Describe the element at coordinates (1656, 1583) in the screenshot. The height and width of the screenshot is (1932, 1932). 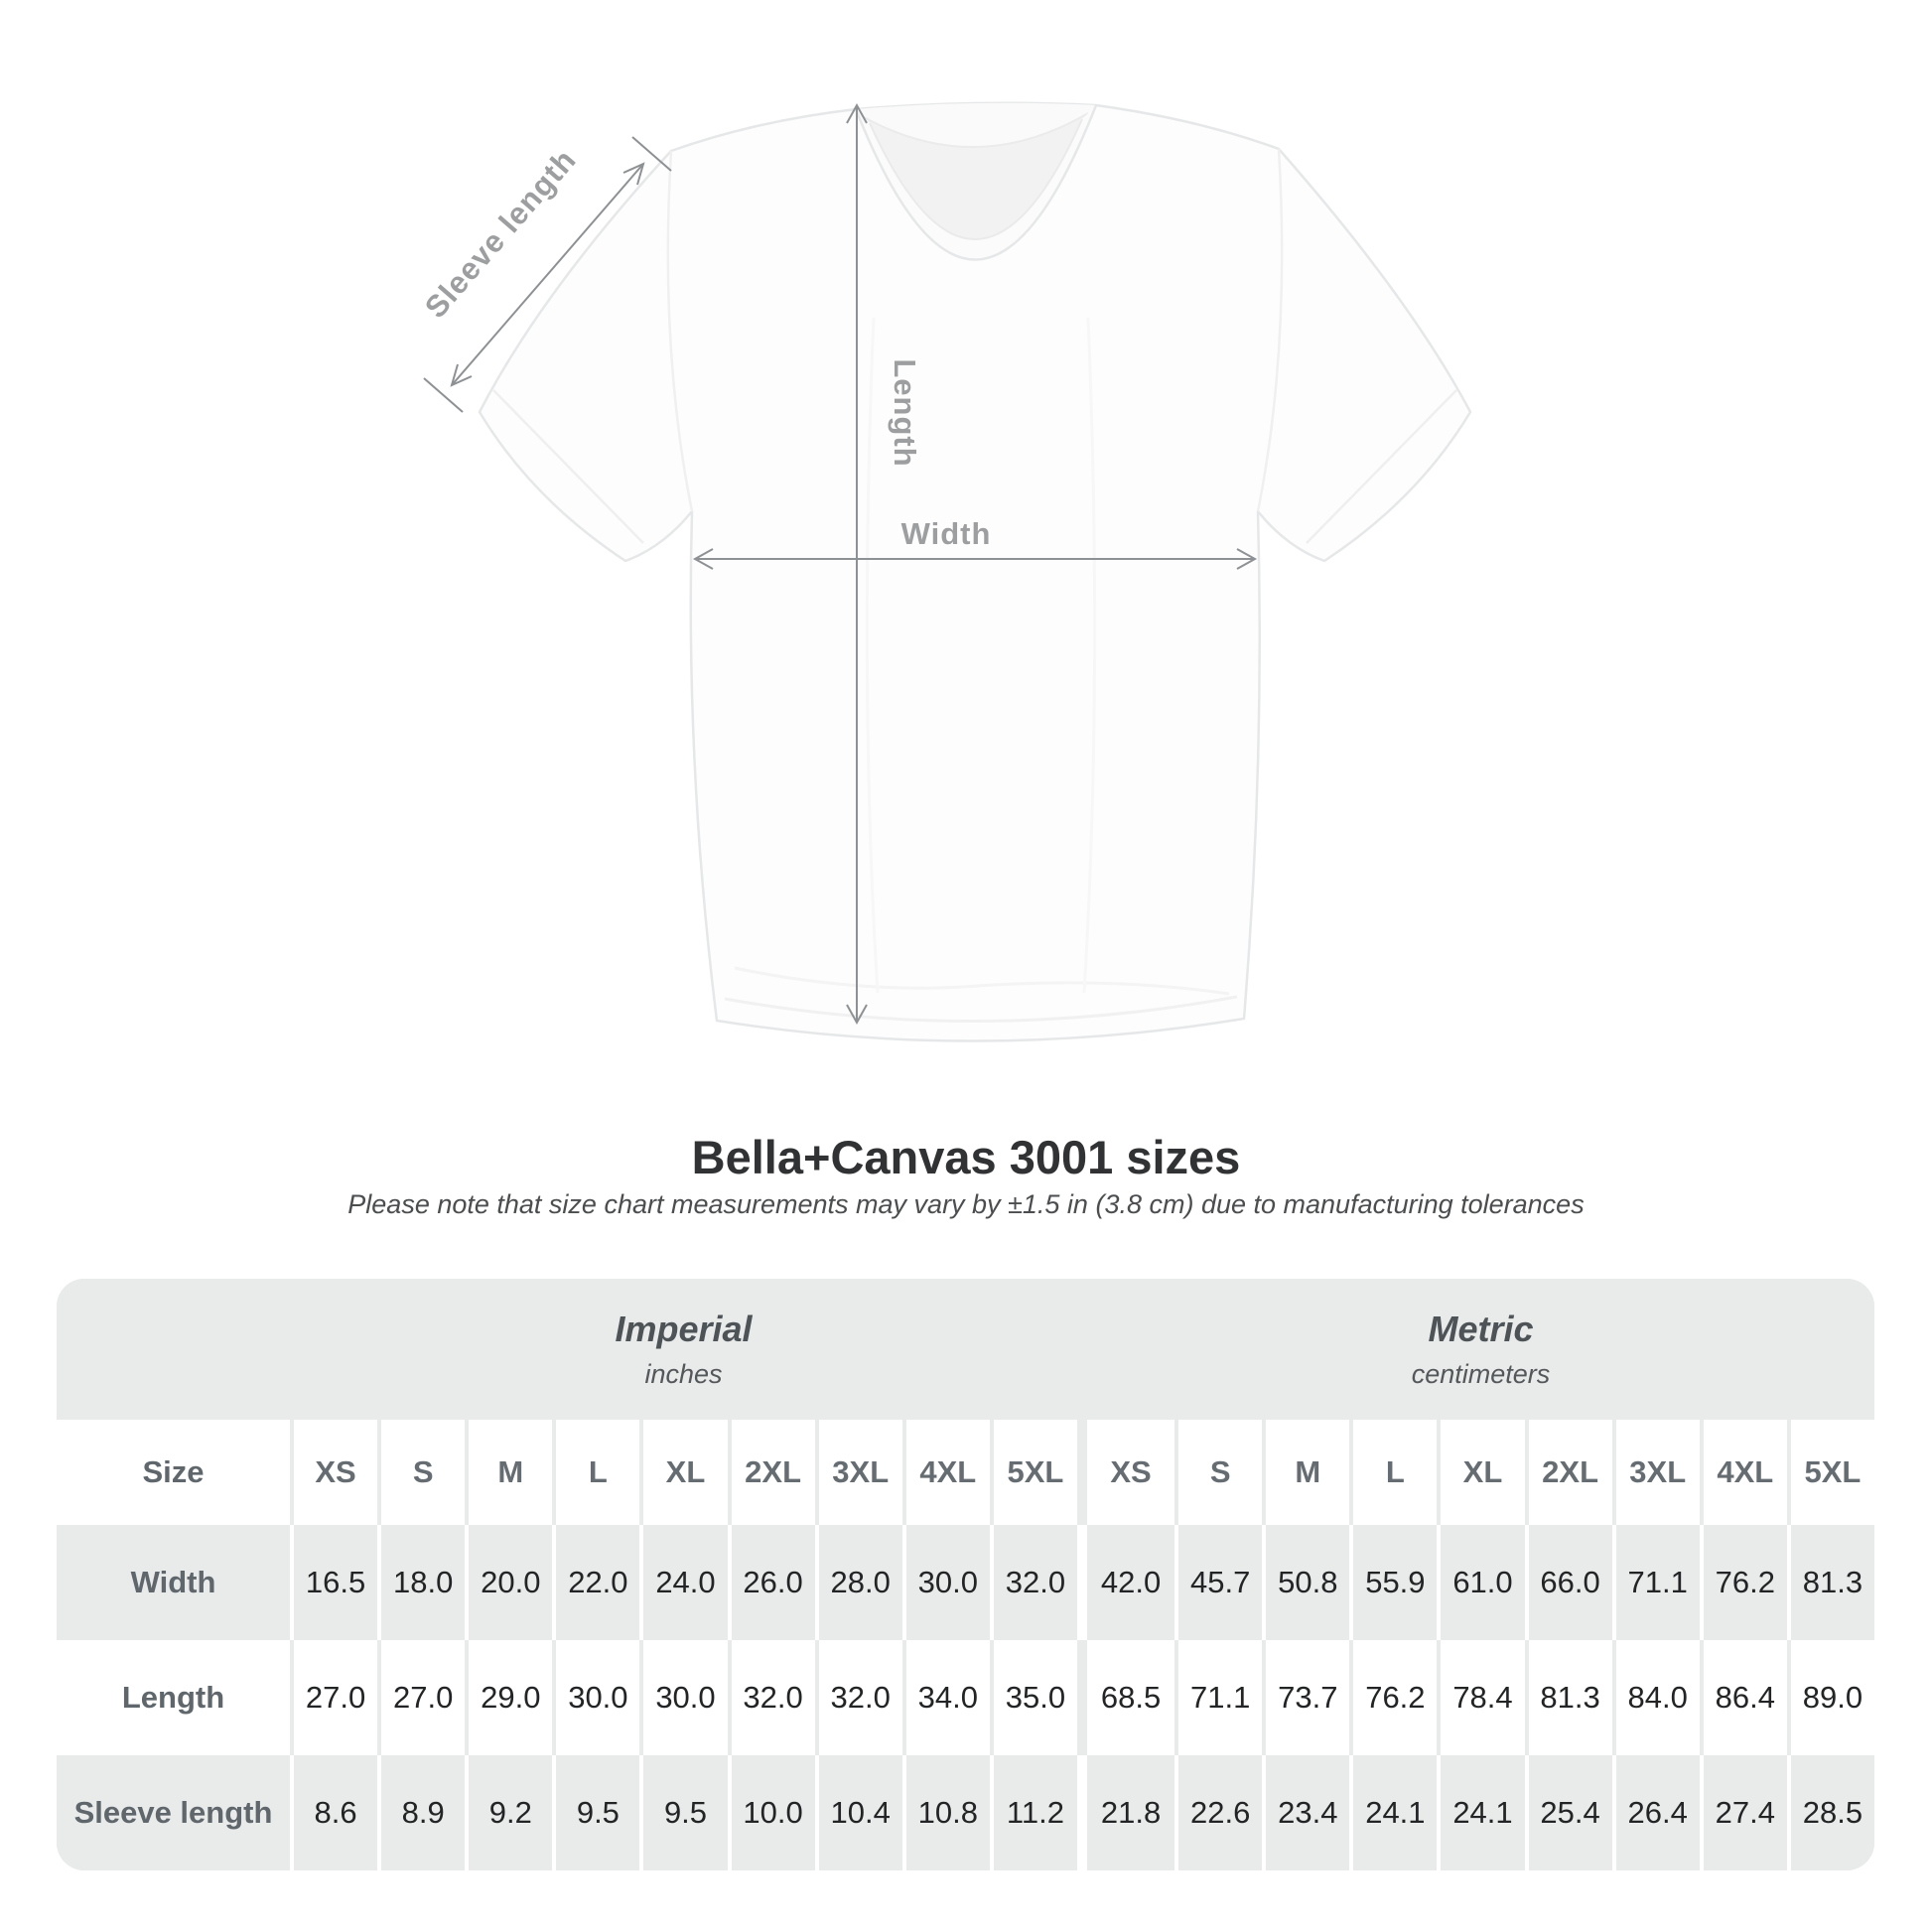
I see `width-metric-value: 71.1` at that location.